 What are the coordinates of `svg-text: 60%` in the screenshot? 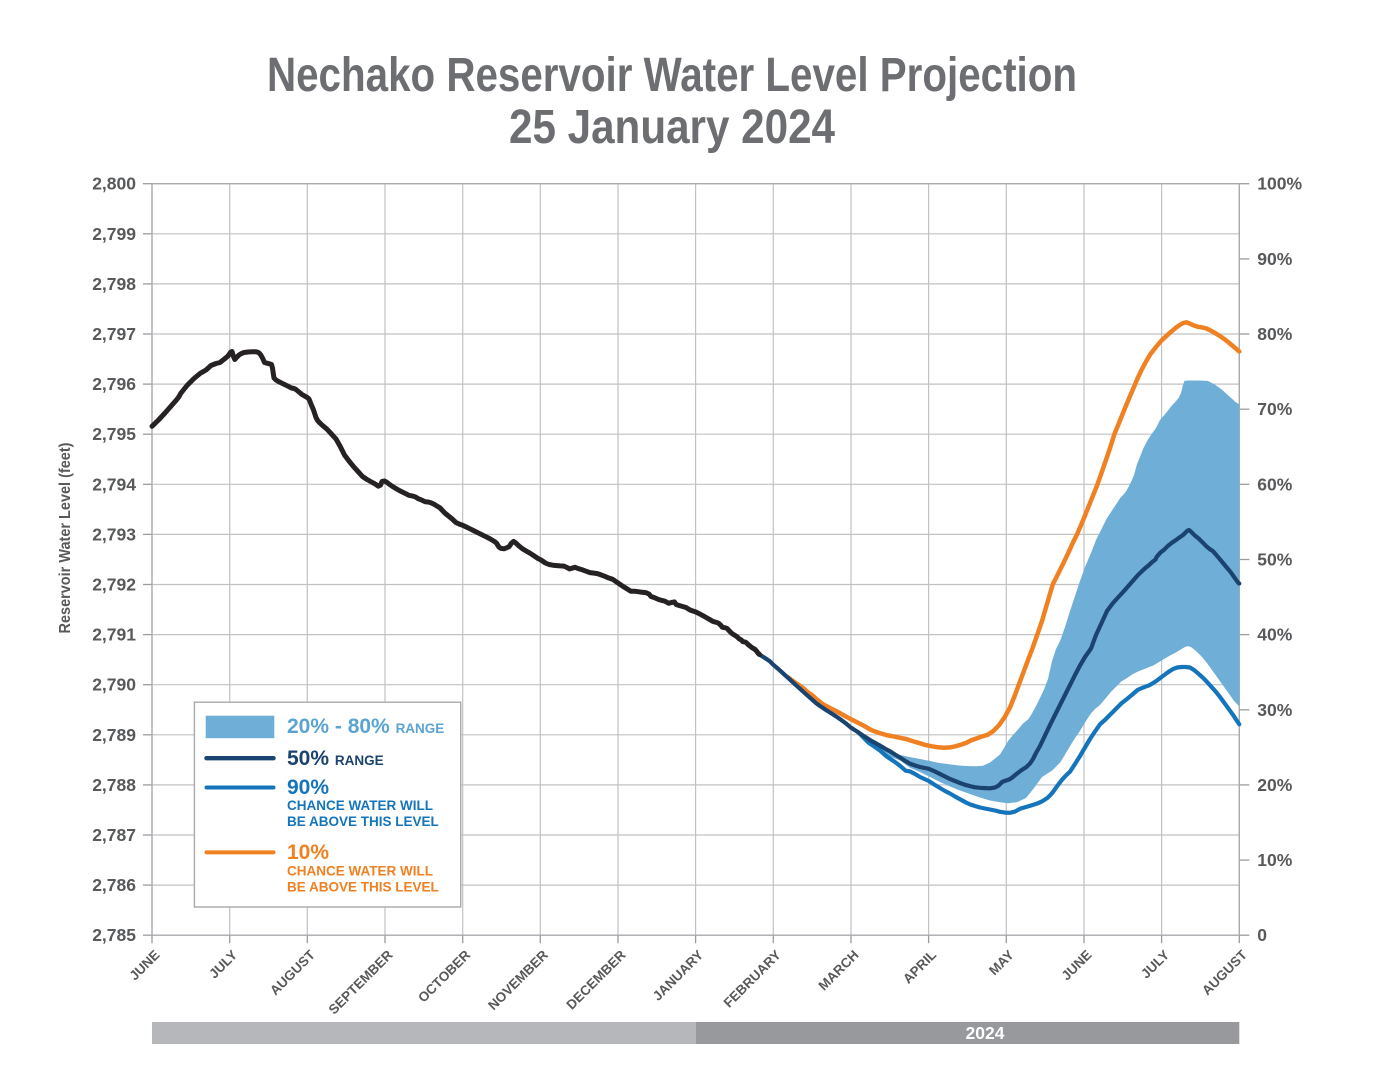 It's located at (1274, 484).